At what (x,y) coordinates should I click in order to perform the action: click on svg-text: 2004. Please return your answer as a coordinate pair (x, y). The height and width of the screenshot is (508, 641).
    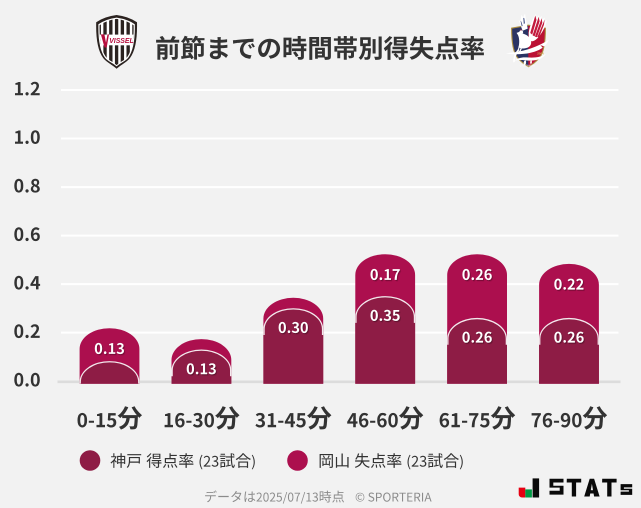
    Looking at the image, I should click on (540, 53).